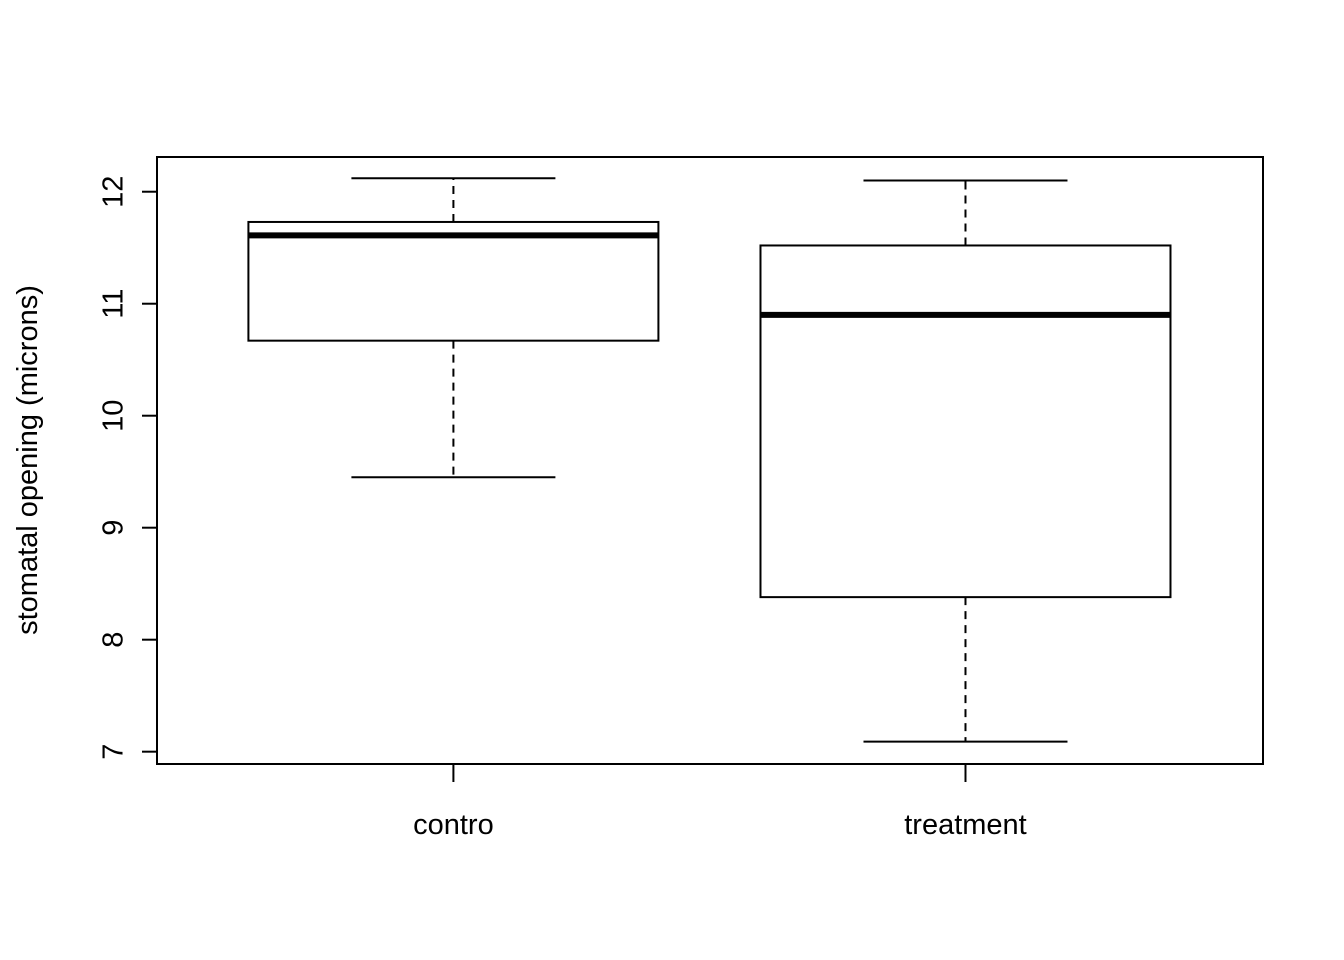 The height and width of the screenshot is (960, 1344). I want to click on box-contro, so click(453, 328).